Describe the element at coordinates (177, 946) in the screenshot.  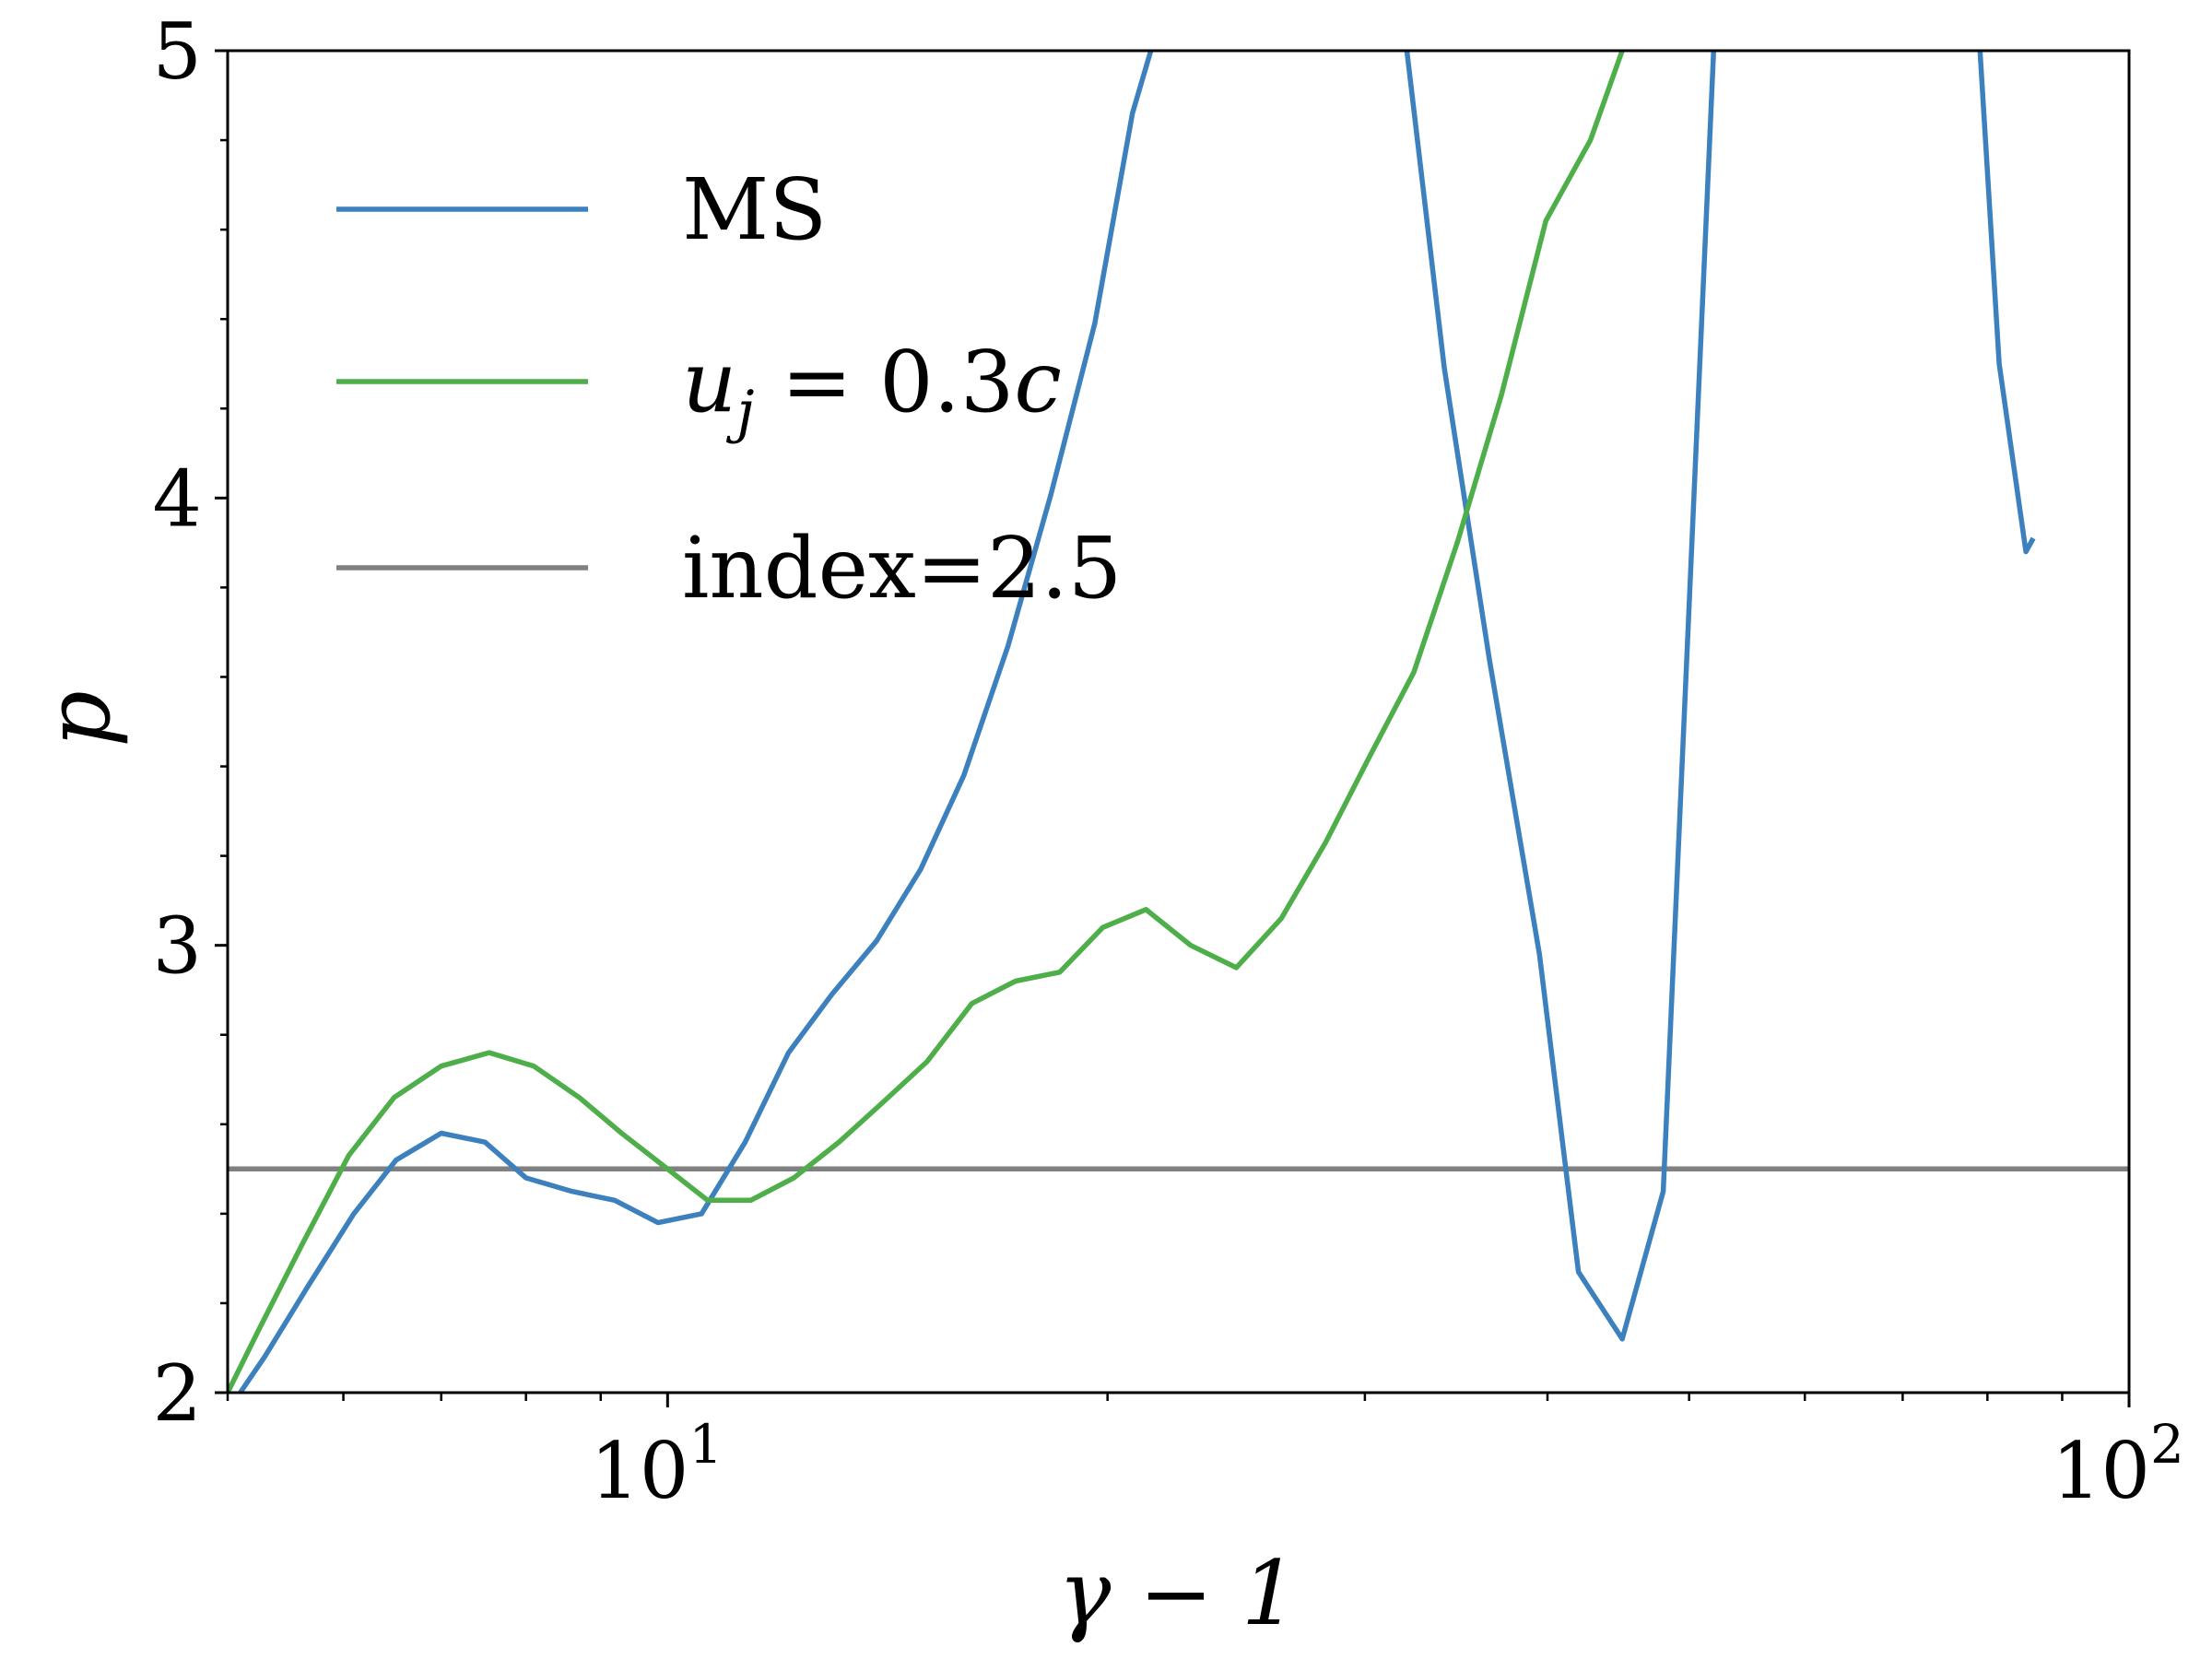
I see `y-tick-label-1: 3` at that location.